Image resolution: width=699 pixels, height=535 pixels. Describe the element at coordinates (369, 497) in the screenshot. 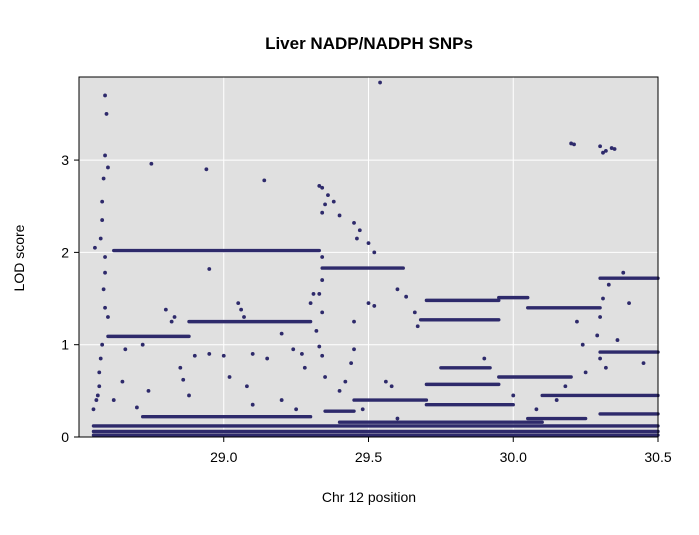

I see `x-axis-label: Chr 12 position` at that location.